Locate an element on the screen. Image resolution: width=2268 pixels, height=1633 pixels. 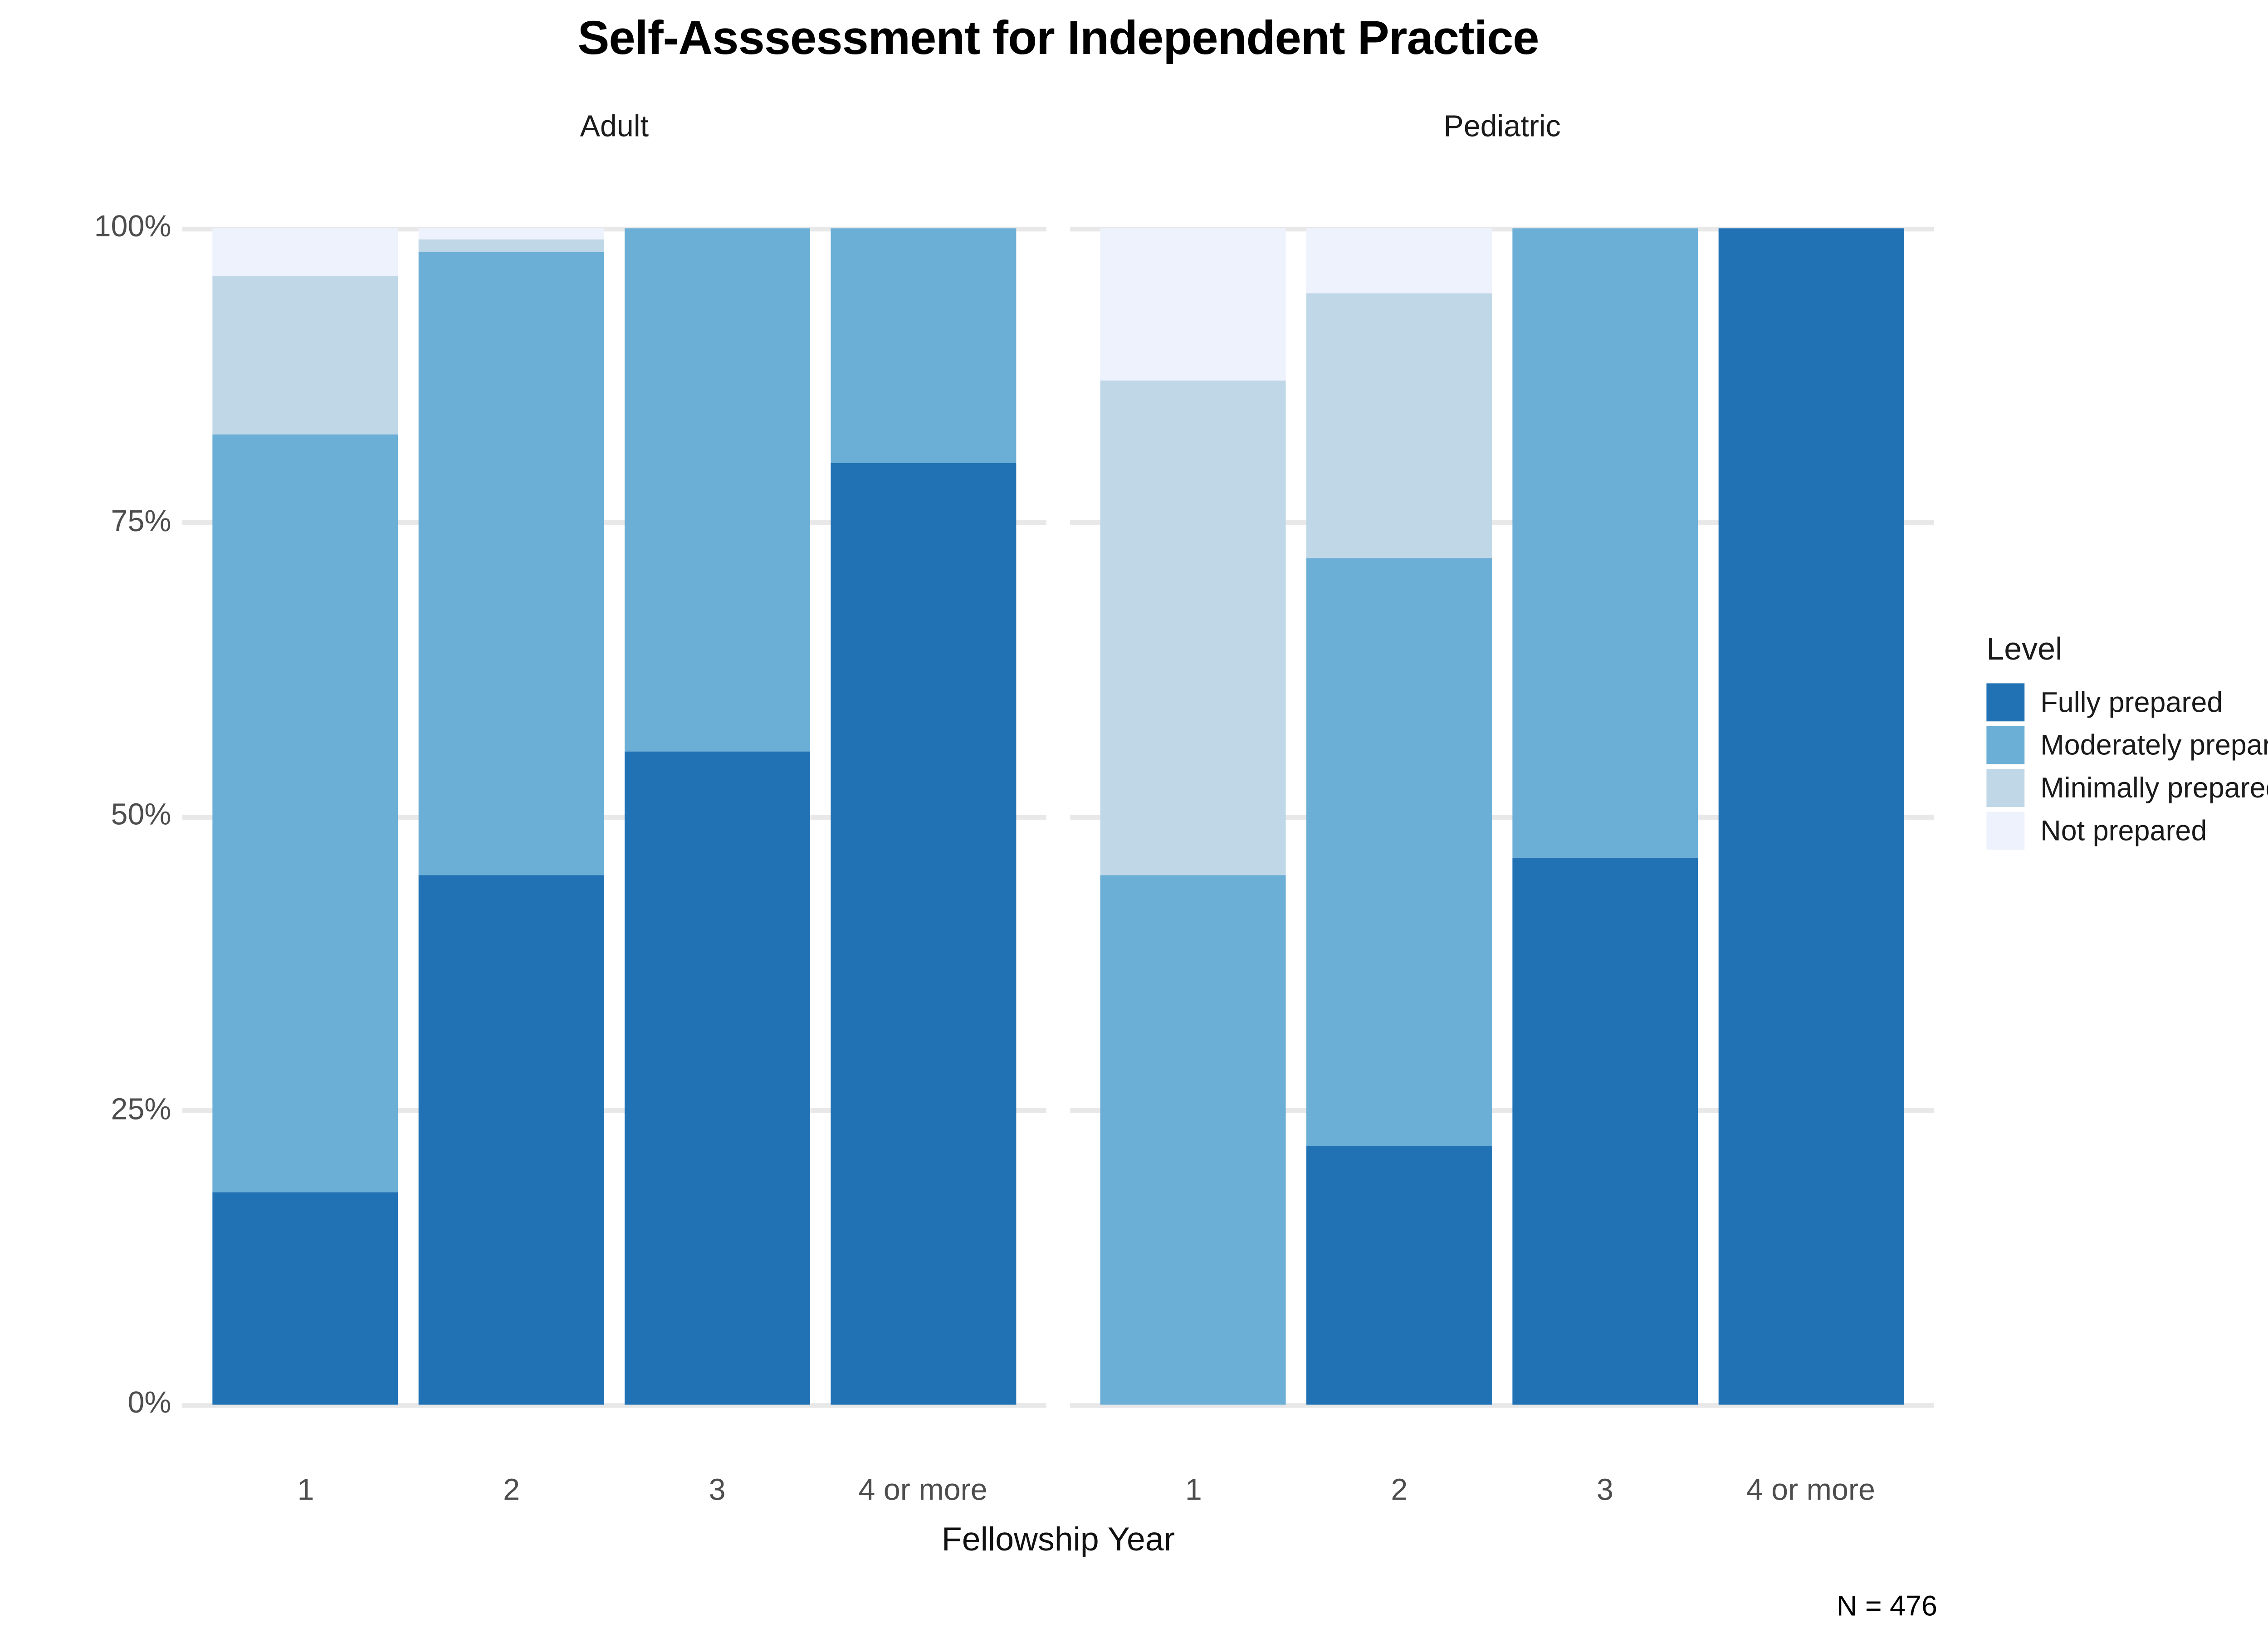
x-axis-labels-adult: 1 2 3 4 or more is located at coordinates (614, 1491).